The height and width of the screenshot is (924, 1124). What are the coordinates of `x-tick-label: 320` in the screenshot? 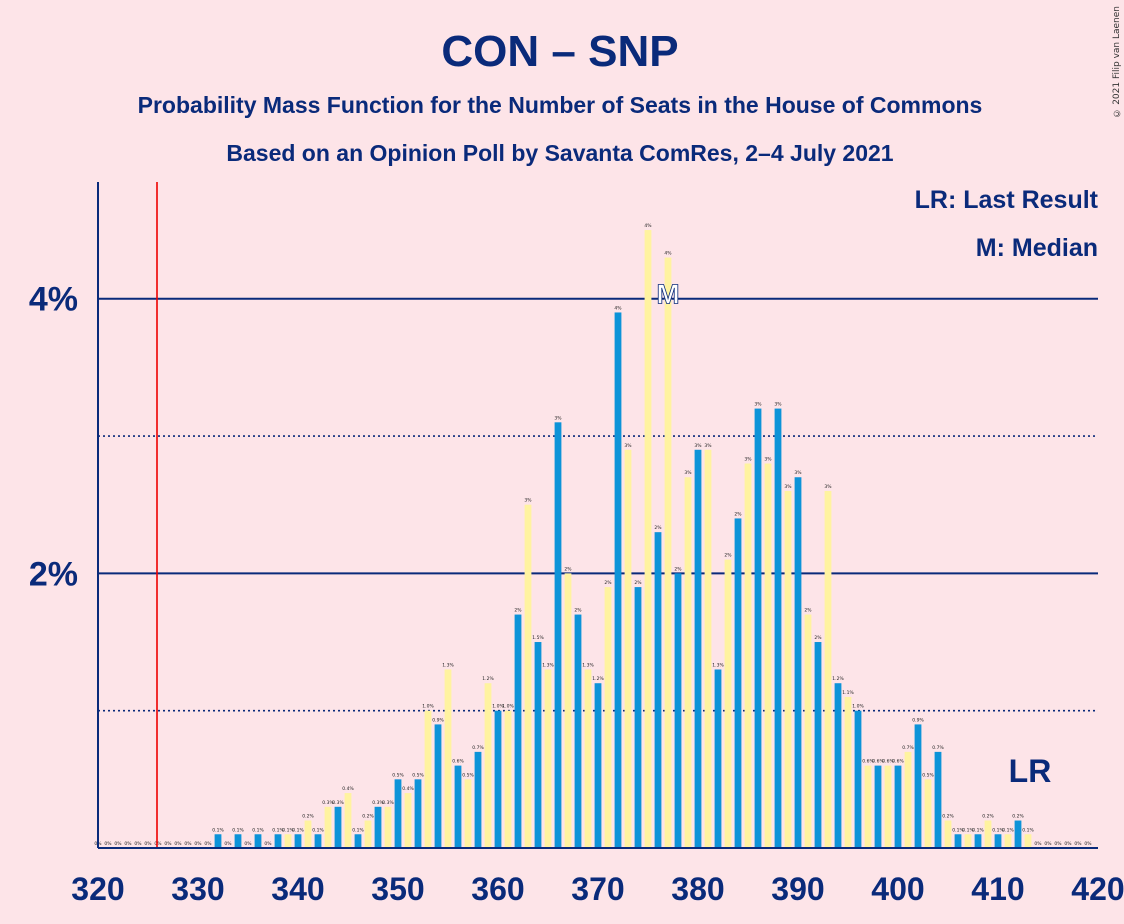 It's located at (97, 889).